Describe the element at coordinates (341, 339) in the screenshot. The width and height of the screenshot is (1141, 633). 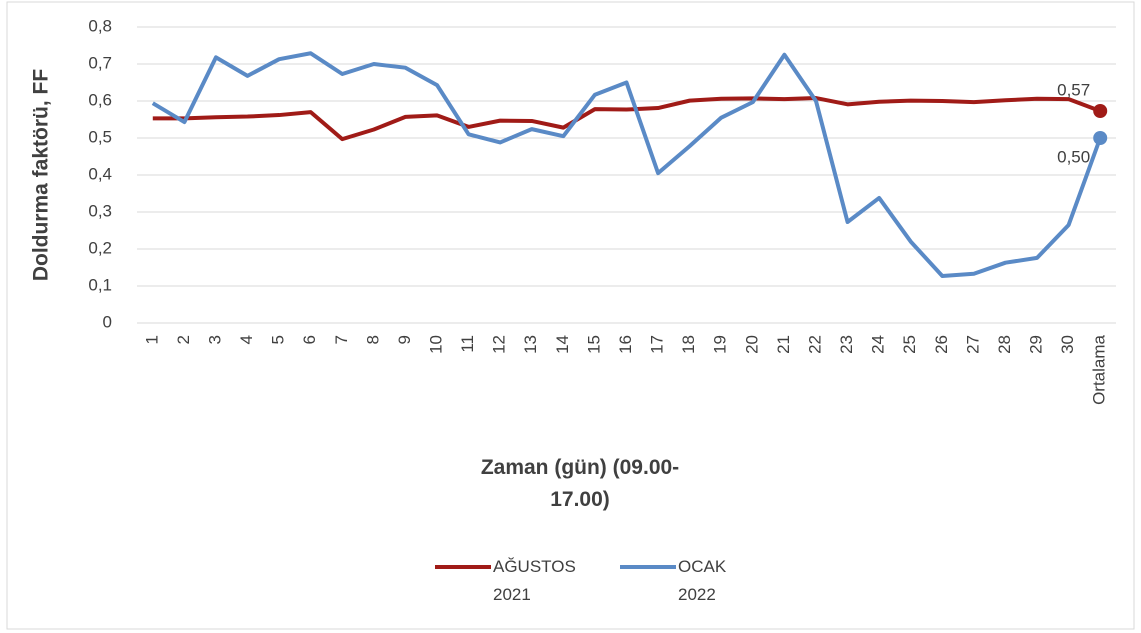
I see `x-tick-label: 7` at that location.